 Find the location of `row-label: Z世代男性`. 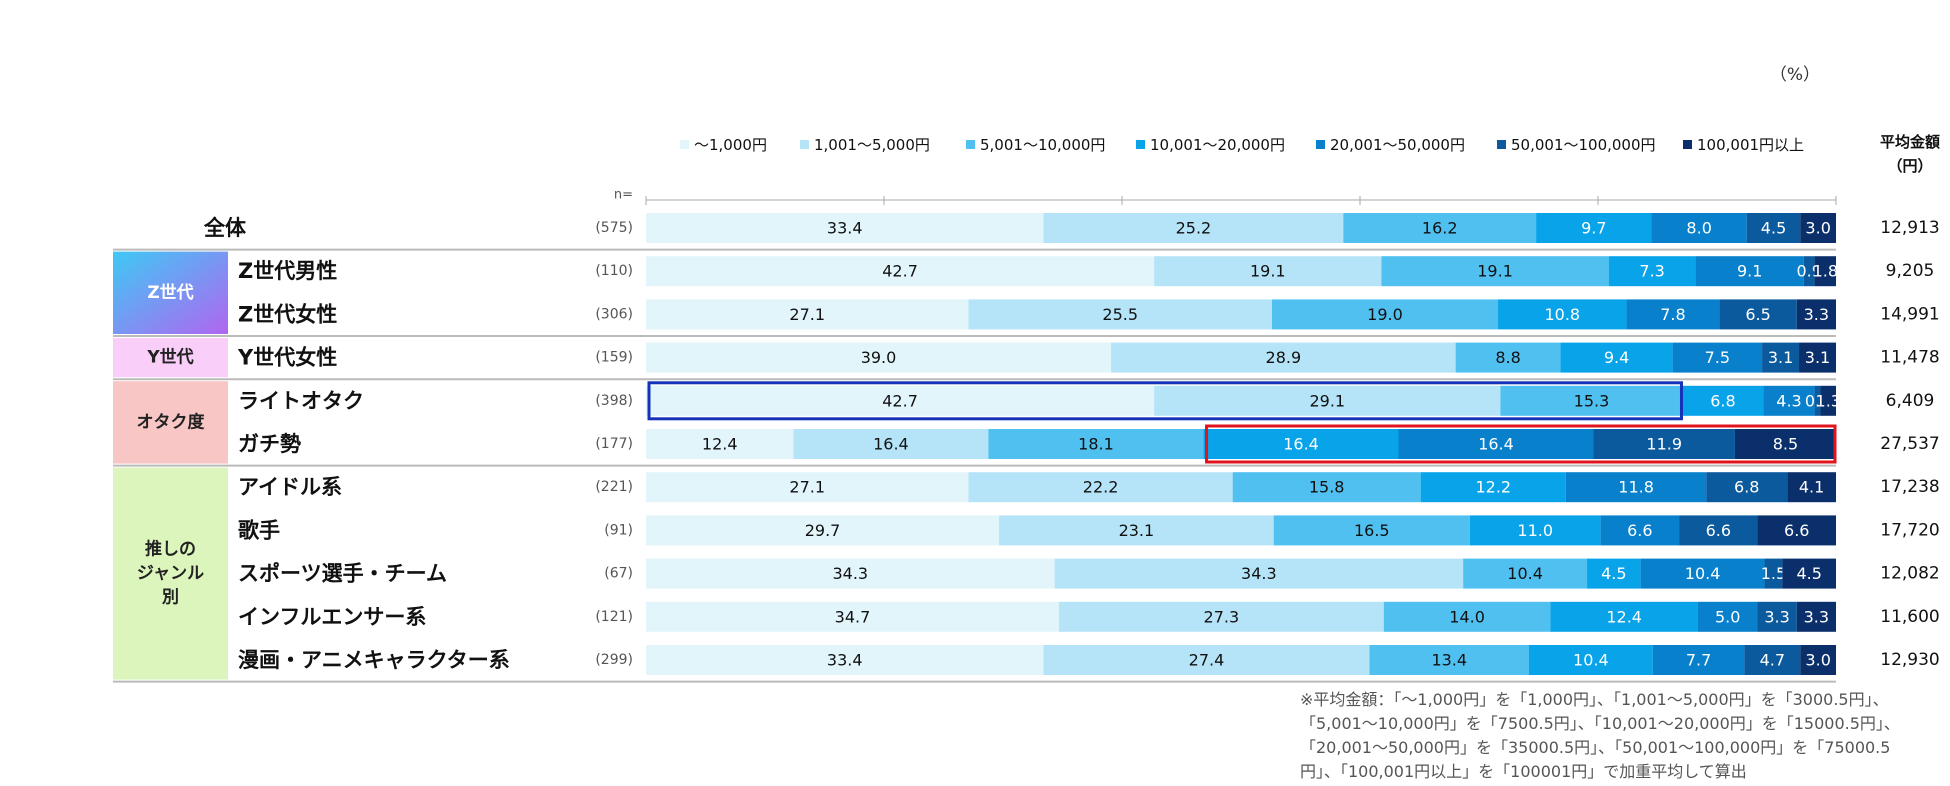

row-label: Z世代男性 is located at coordinates (287, 271).